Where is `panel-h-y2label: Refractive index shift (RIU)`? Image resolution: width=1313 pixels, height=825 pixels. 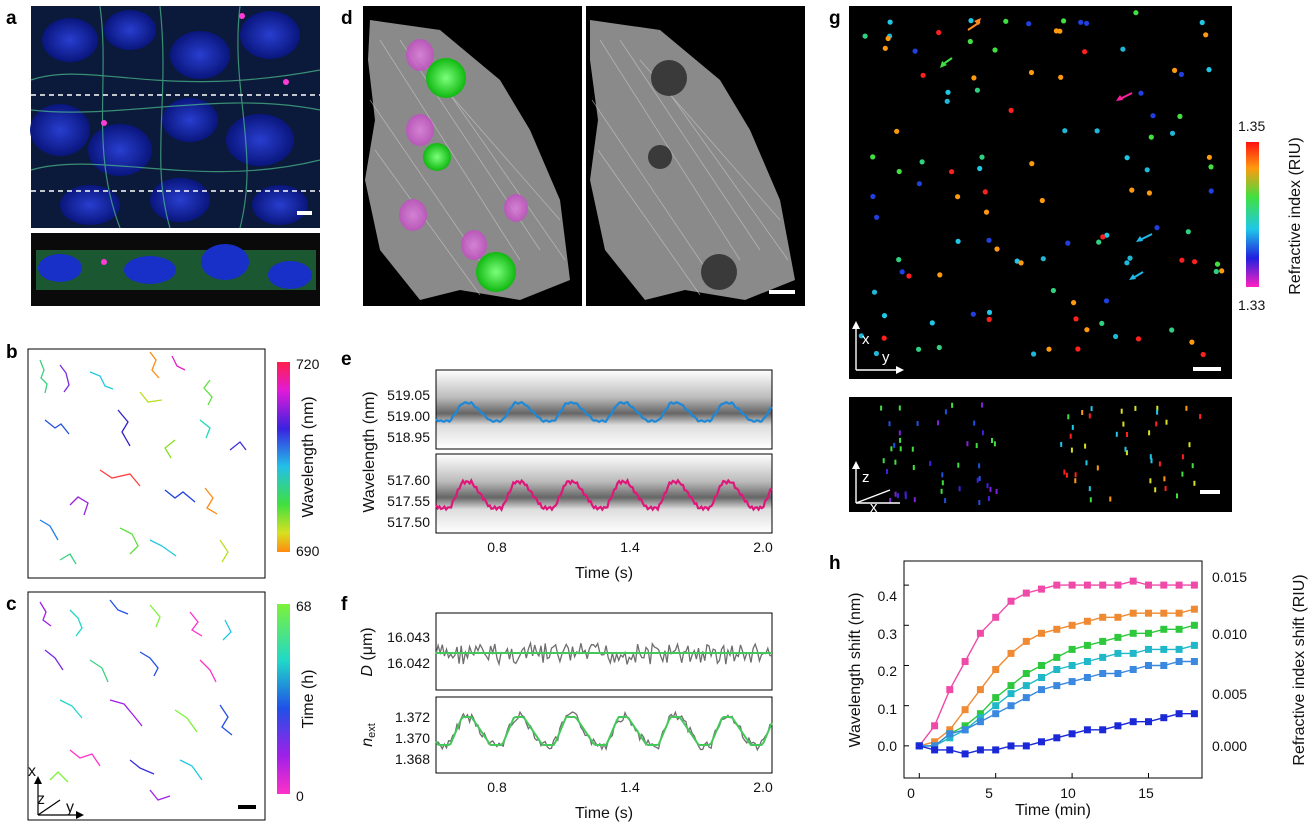
panel-h-y2label: Refractive index shift (RIU) is located at coordinates (1299, 669).